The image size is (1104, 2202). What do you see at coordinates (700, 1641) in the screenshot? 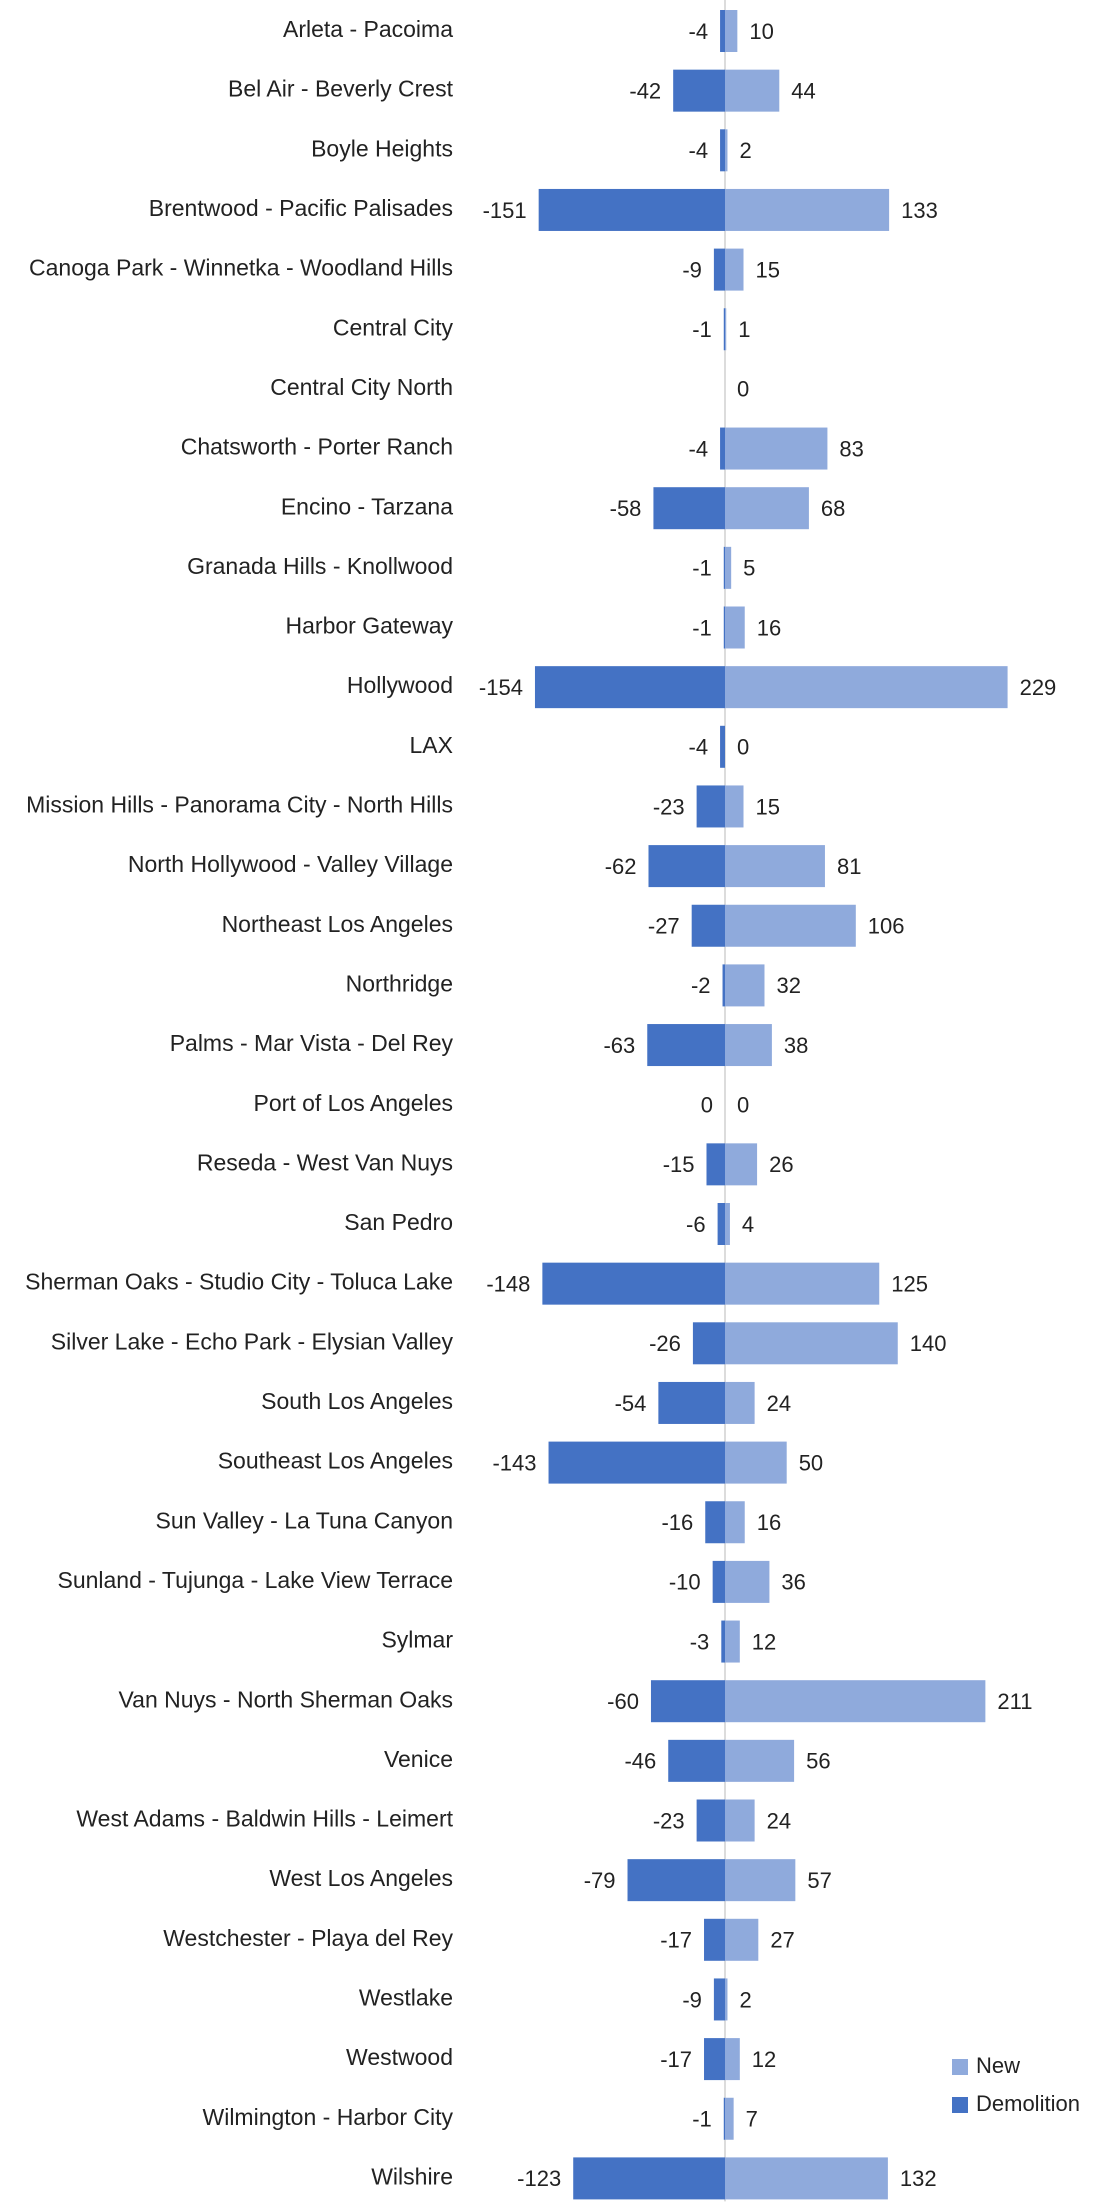
I see `data-label: -3` at bounding box center [700, 1641].